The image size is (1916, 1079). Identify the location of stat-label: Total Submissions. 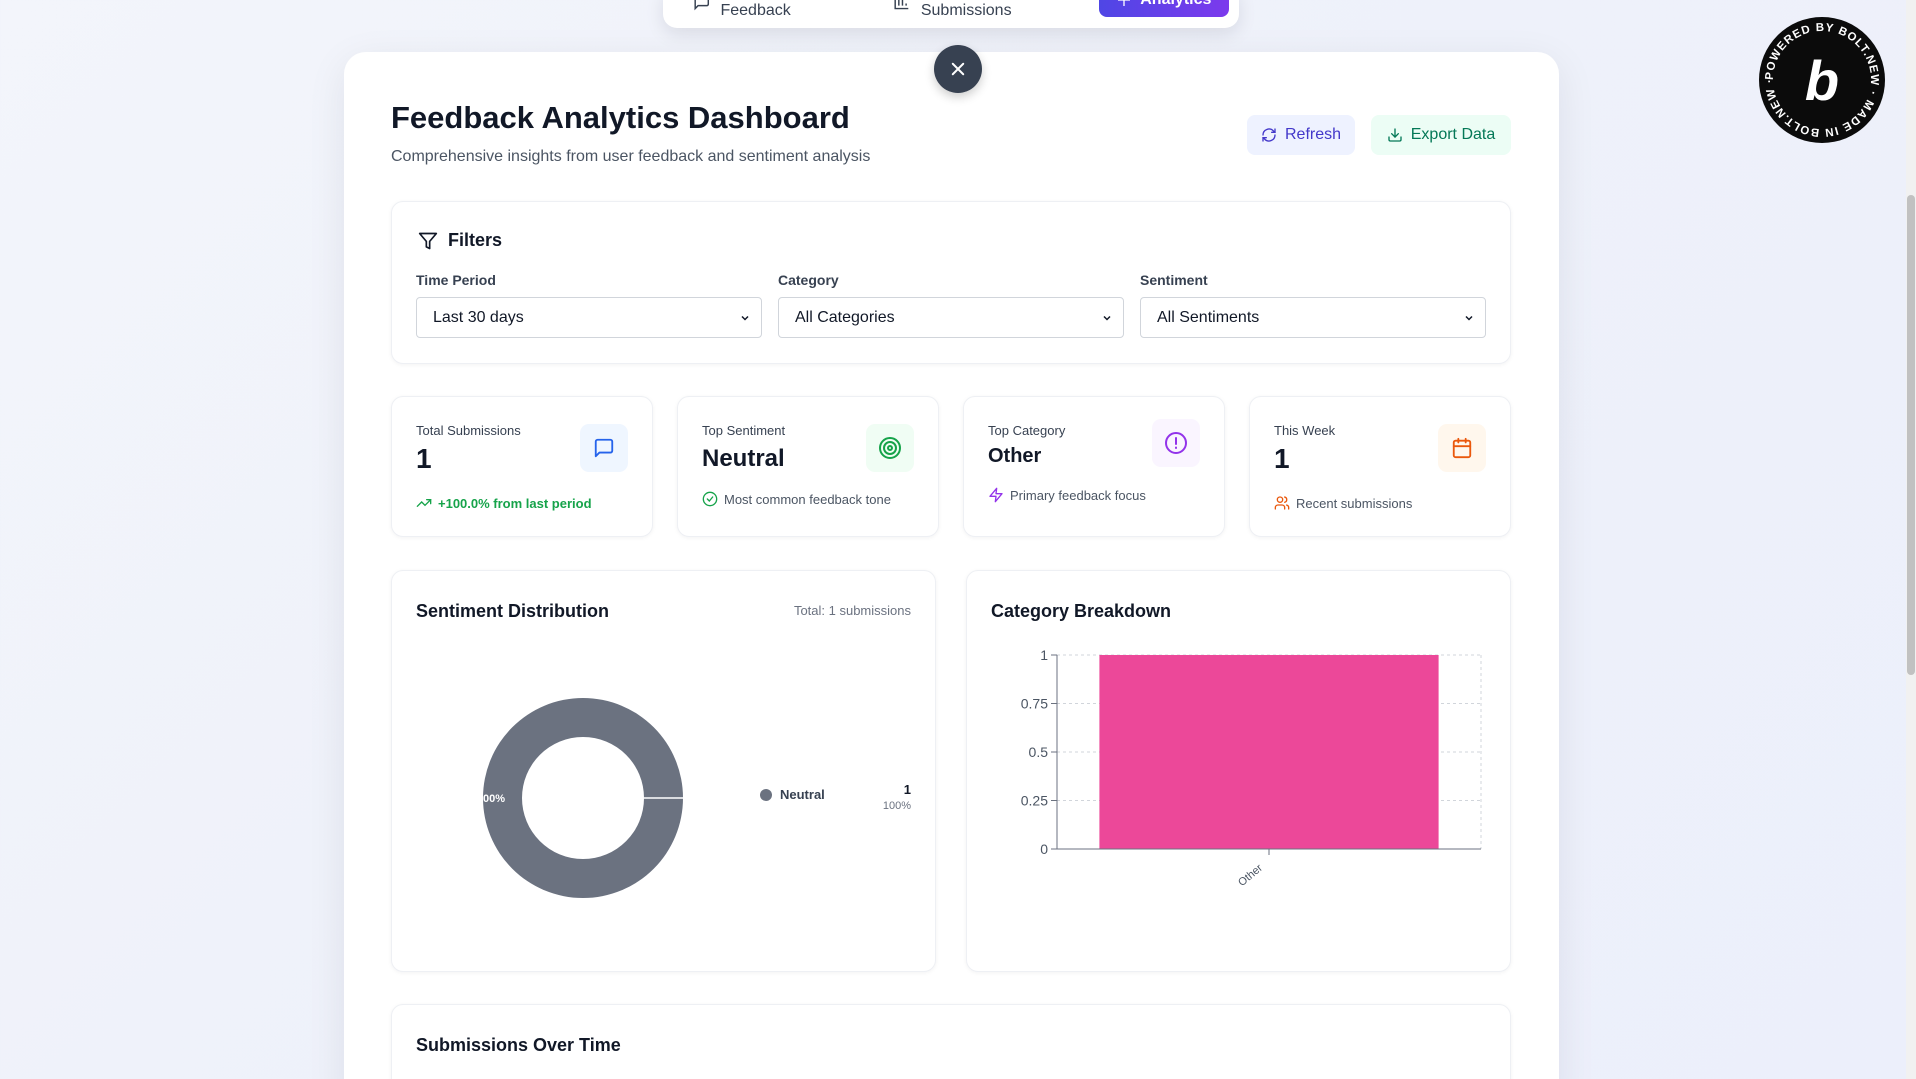
(468, 430).